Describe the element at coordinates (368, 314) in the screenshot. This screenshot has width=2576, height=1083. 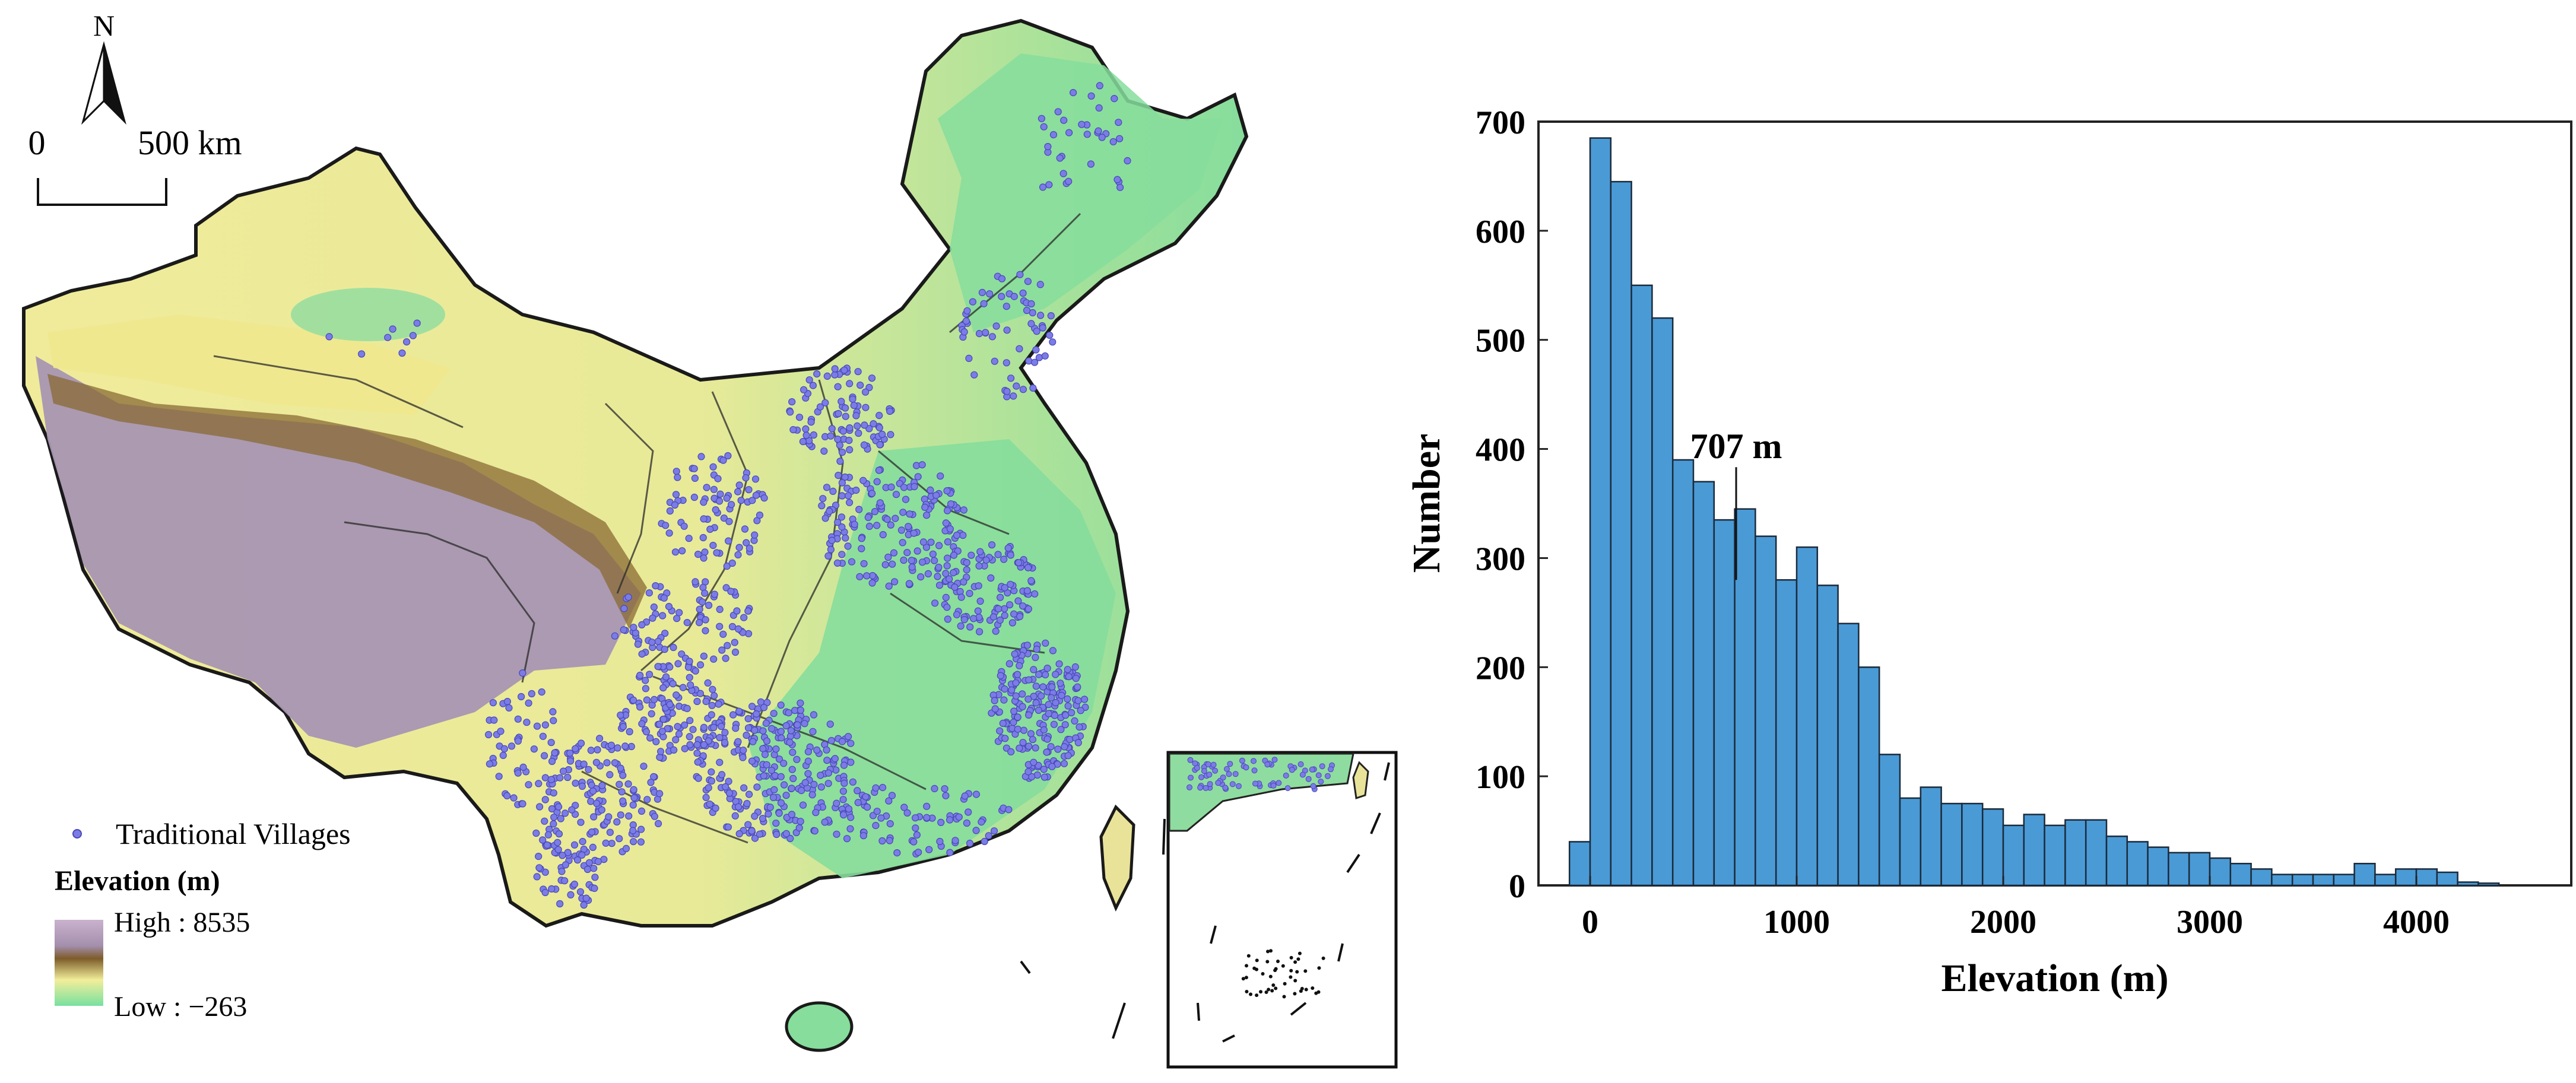
I see `dzungaria-basin` at that location.